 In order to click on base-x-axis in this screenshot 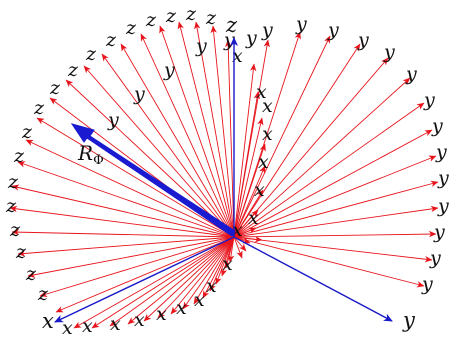, I will do `click(144, 279)`.